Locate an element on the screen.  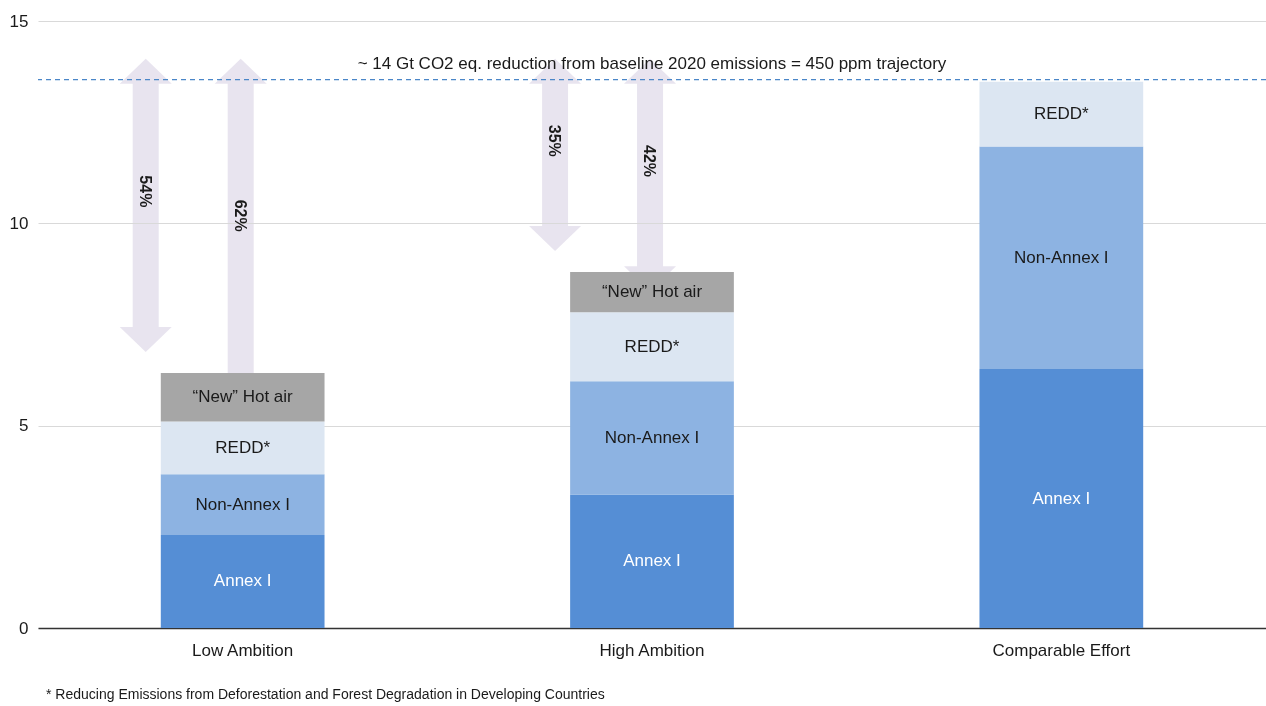
x-tick-label: Low Ambition is located at coordinates (243, 650).